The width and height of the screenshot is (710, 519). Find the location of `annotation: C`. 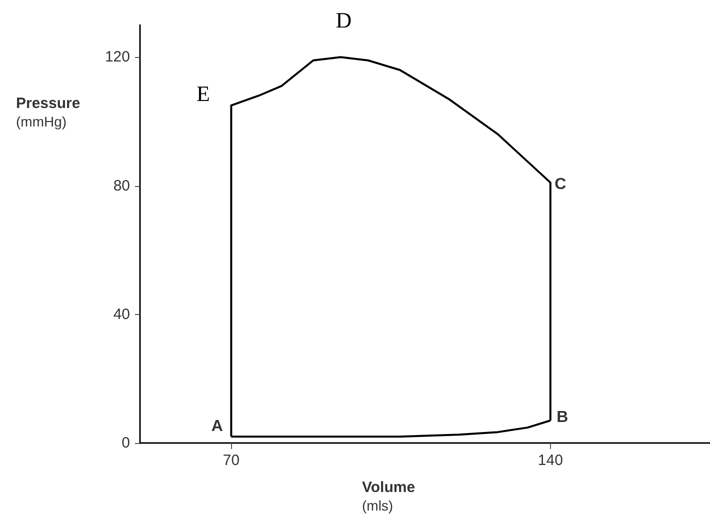

annotation: C is located at coordinates (560, 185).